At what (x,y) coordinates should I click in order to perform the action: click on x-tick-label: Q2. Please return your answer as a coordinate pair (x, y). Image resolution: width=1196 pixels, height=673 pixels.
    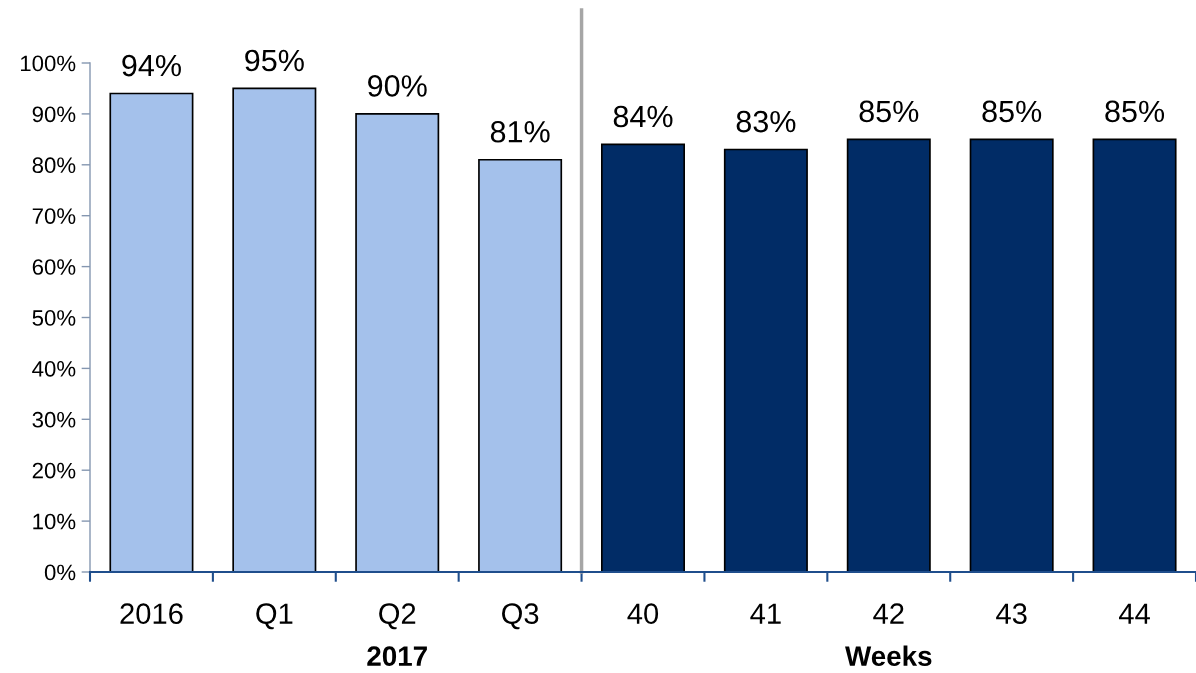
    Looking at the image, I should click on (397, 616).